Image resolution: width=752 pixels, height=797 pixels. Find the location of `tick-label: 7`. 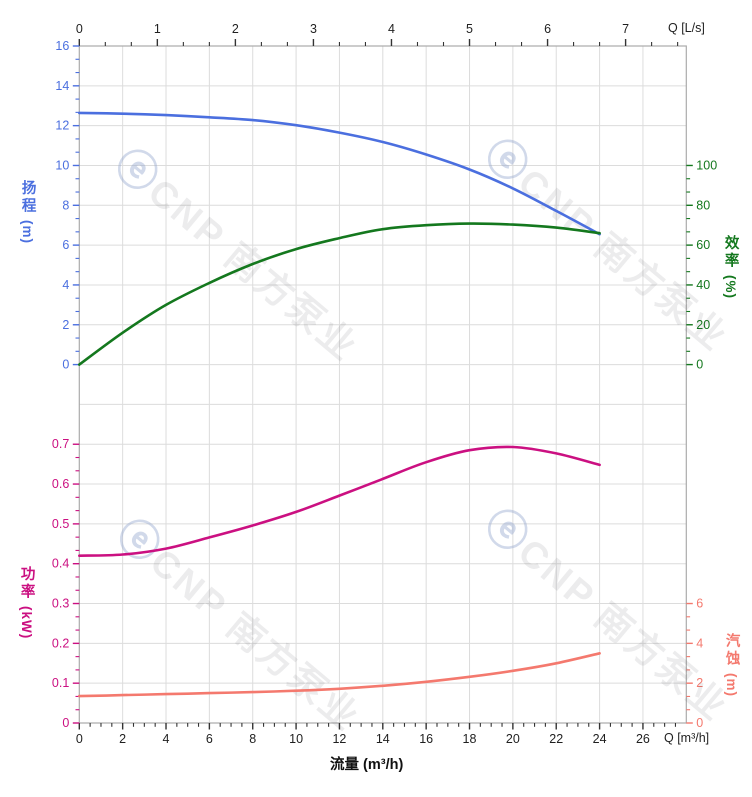

tick-label: 7 is located at coordinates (625, 29).